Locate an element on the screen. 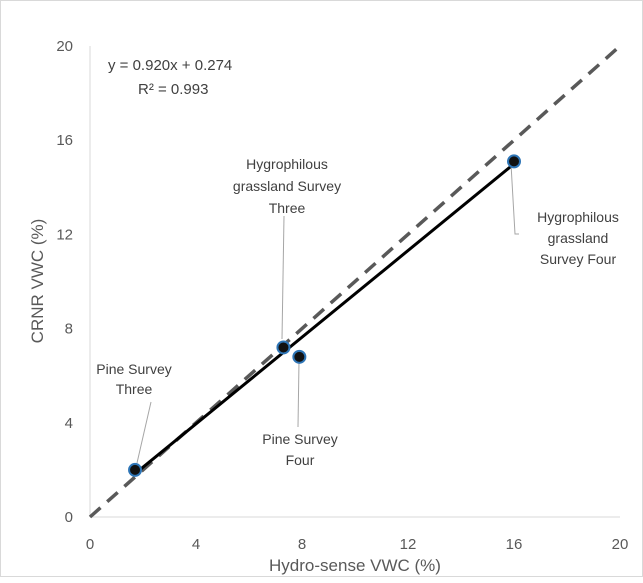 The width and height of the screenshot is (643, 583). x-tick-label: 20 is located at coordinates (620, 544).